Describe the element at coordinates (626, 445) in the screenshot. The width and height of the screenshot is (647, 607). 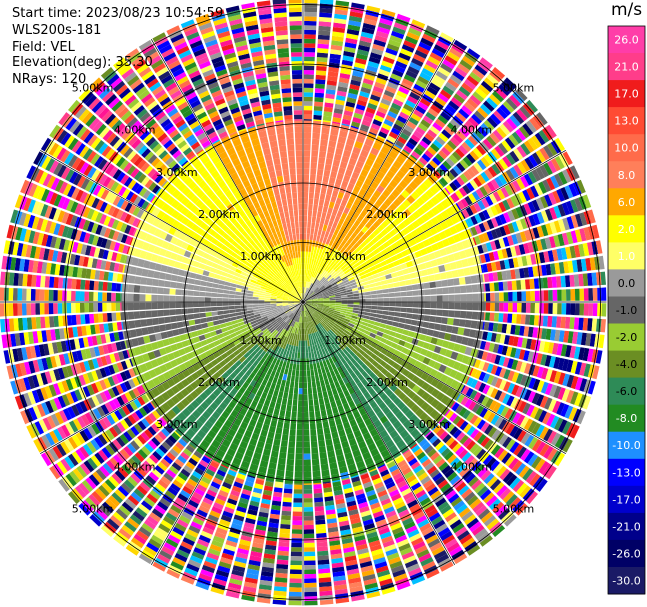
I see `colorbar-tick-label: -10.0` at that location.